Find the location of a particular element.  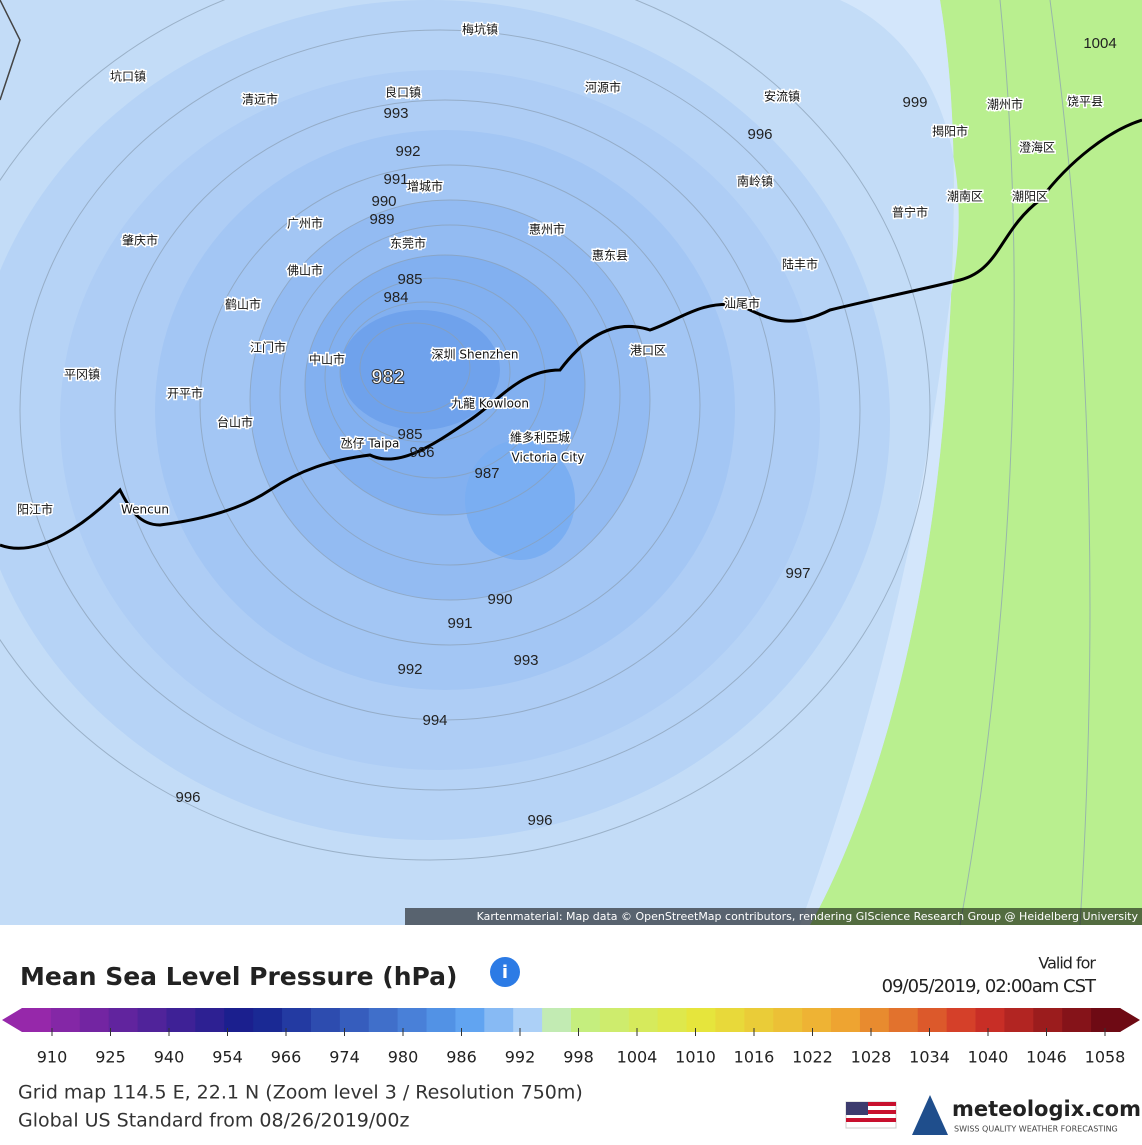

brand-logo is located at coordinates (930, 1115).